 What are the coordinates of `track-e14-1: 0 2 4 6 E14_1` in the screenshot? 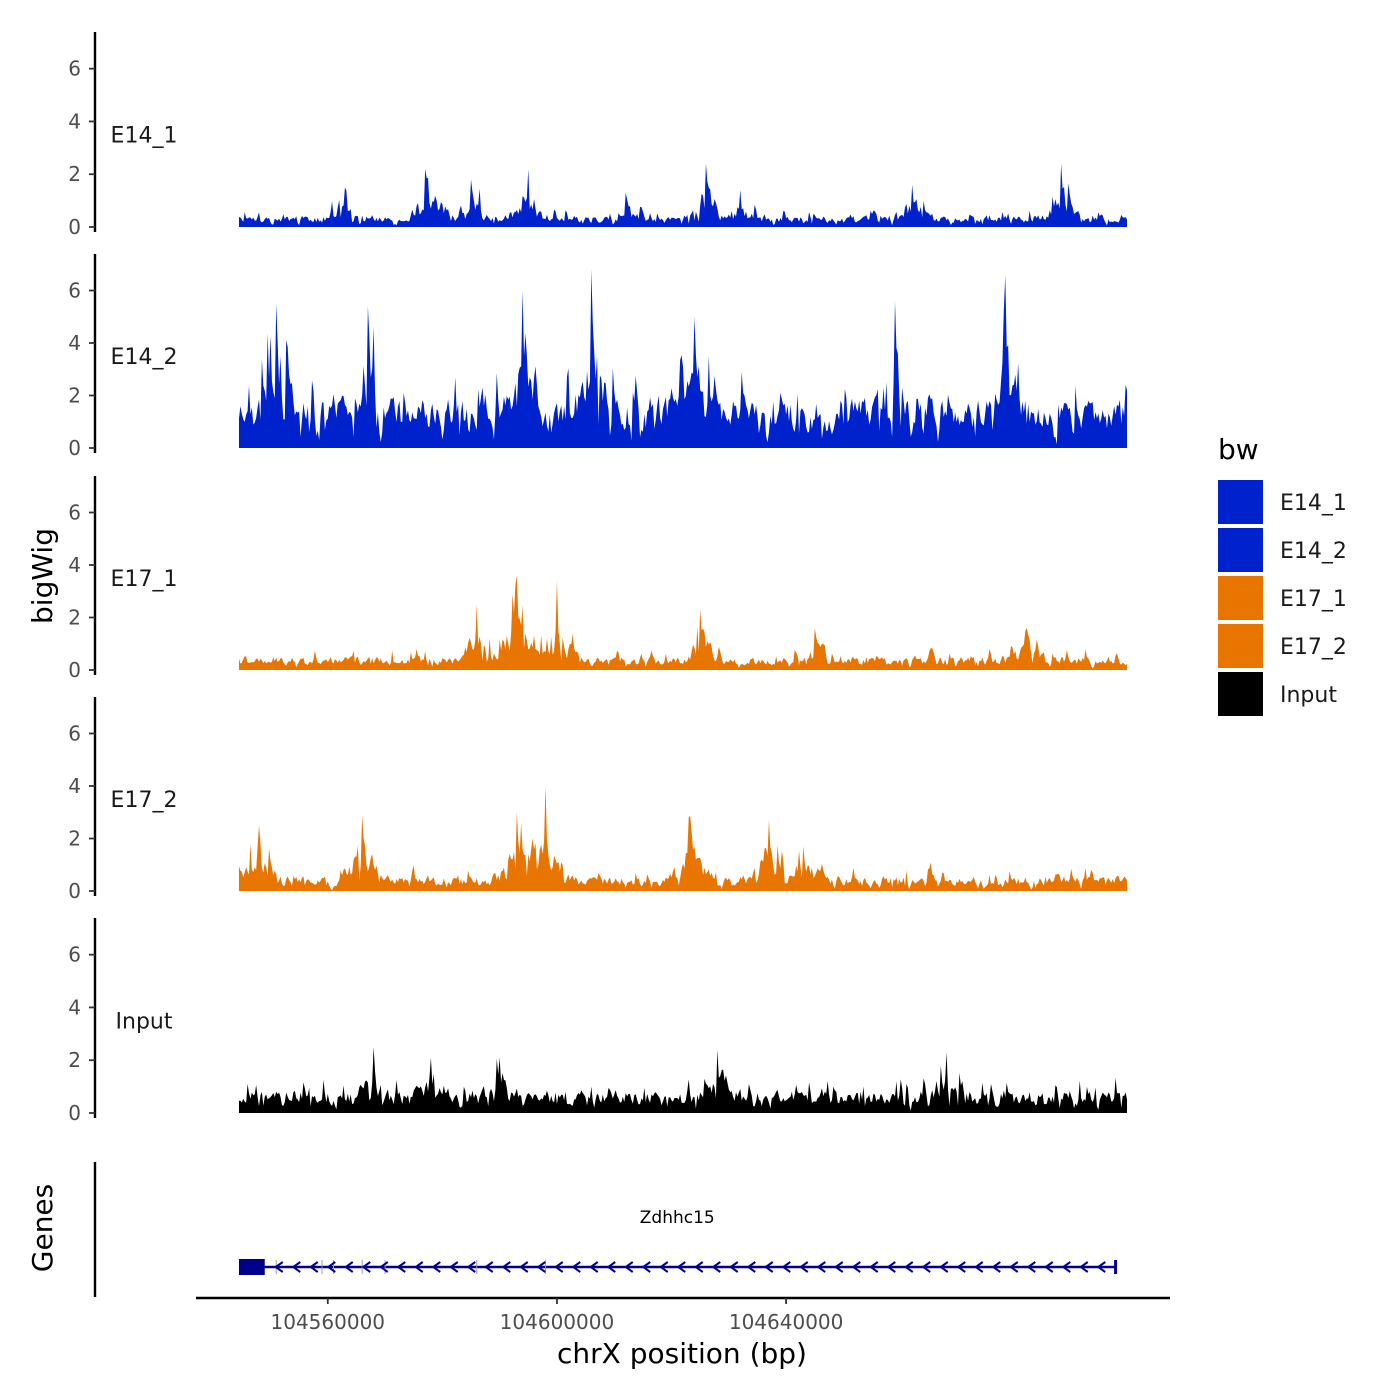 It's located at (598, 135).